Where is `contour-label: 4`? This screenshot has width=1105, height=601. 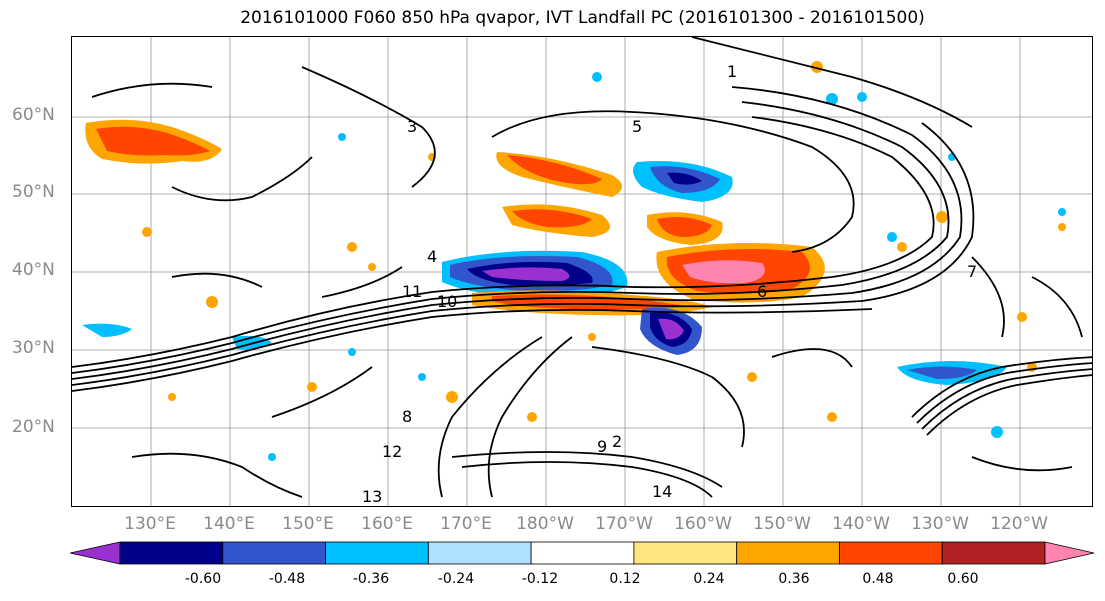
contour-label: 4 is located at coordinates (432, 256).